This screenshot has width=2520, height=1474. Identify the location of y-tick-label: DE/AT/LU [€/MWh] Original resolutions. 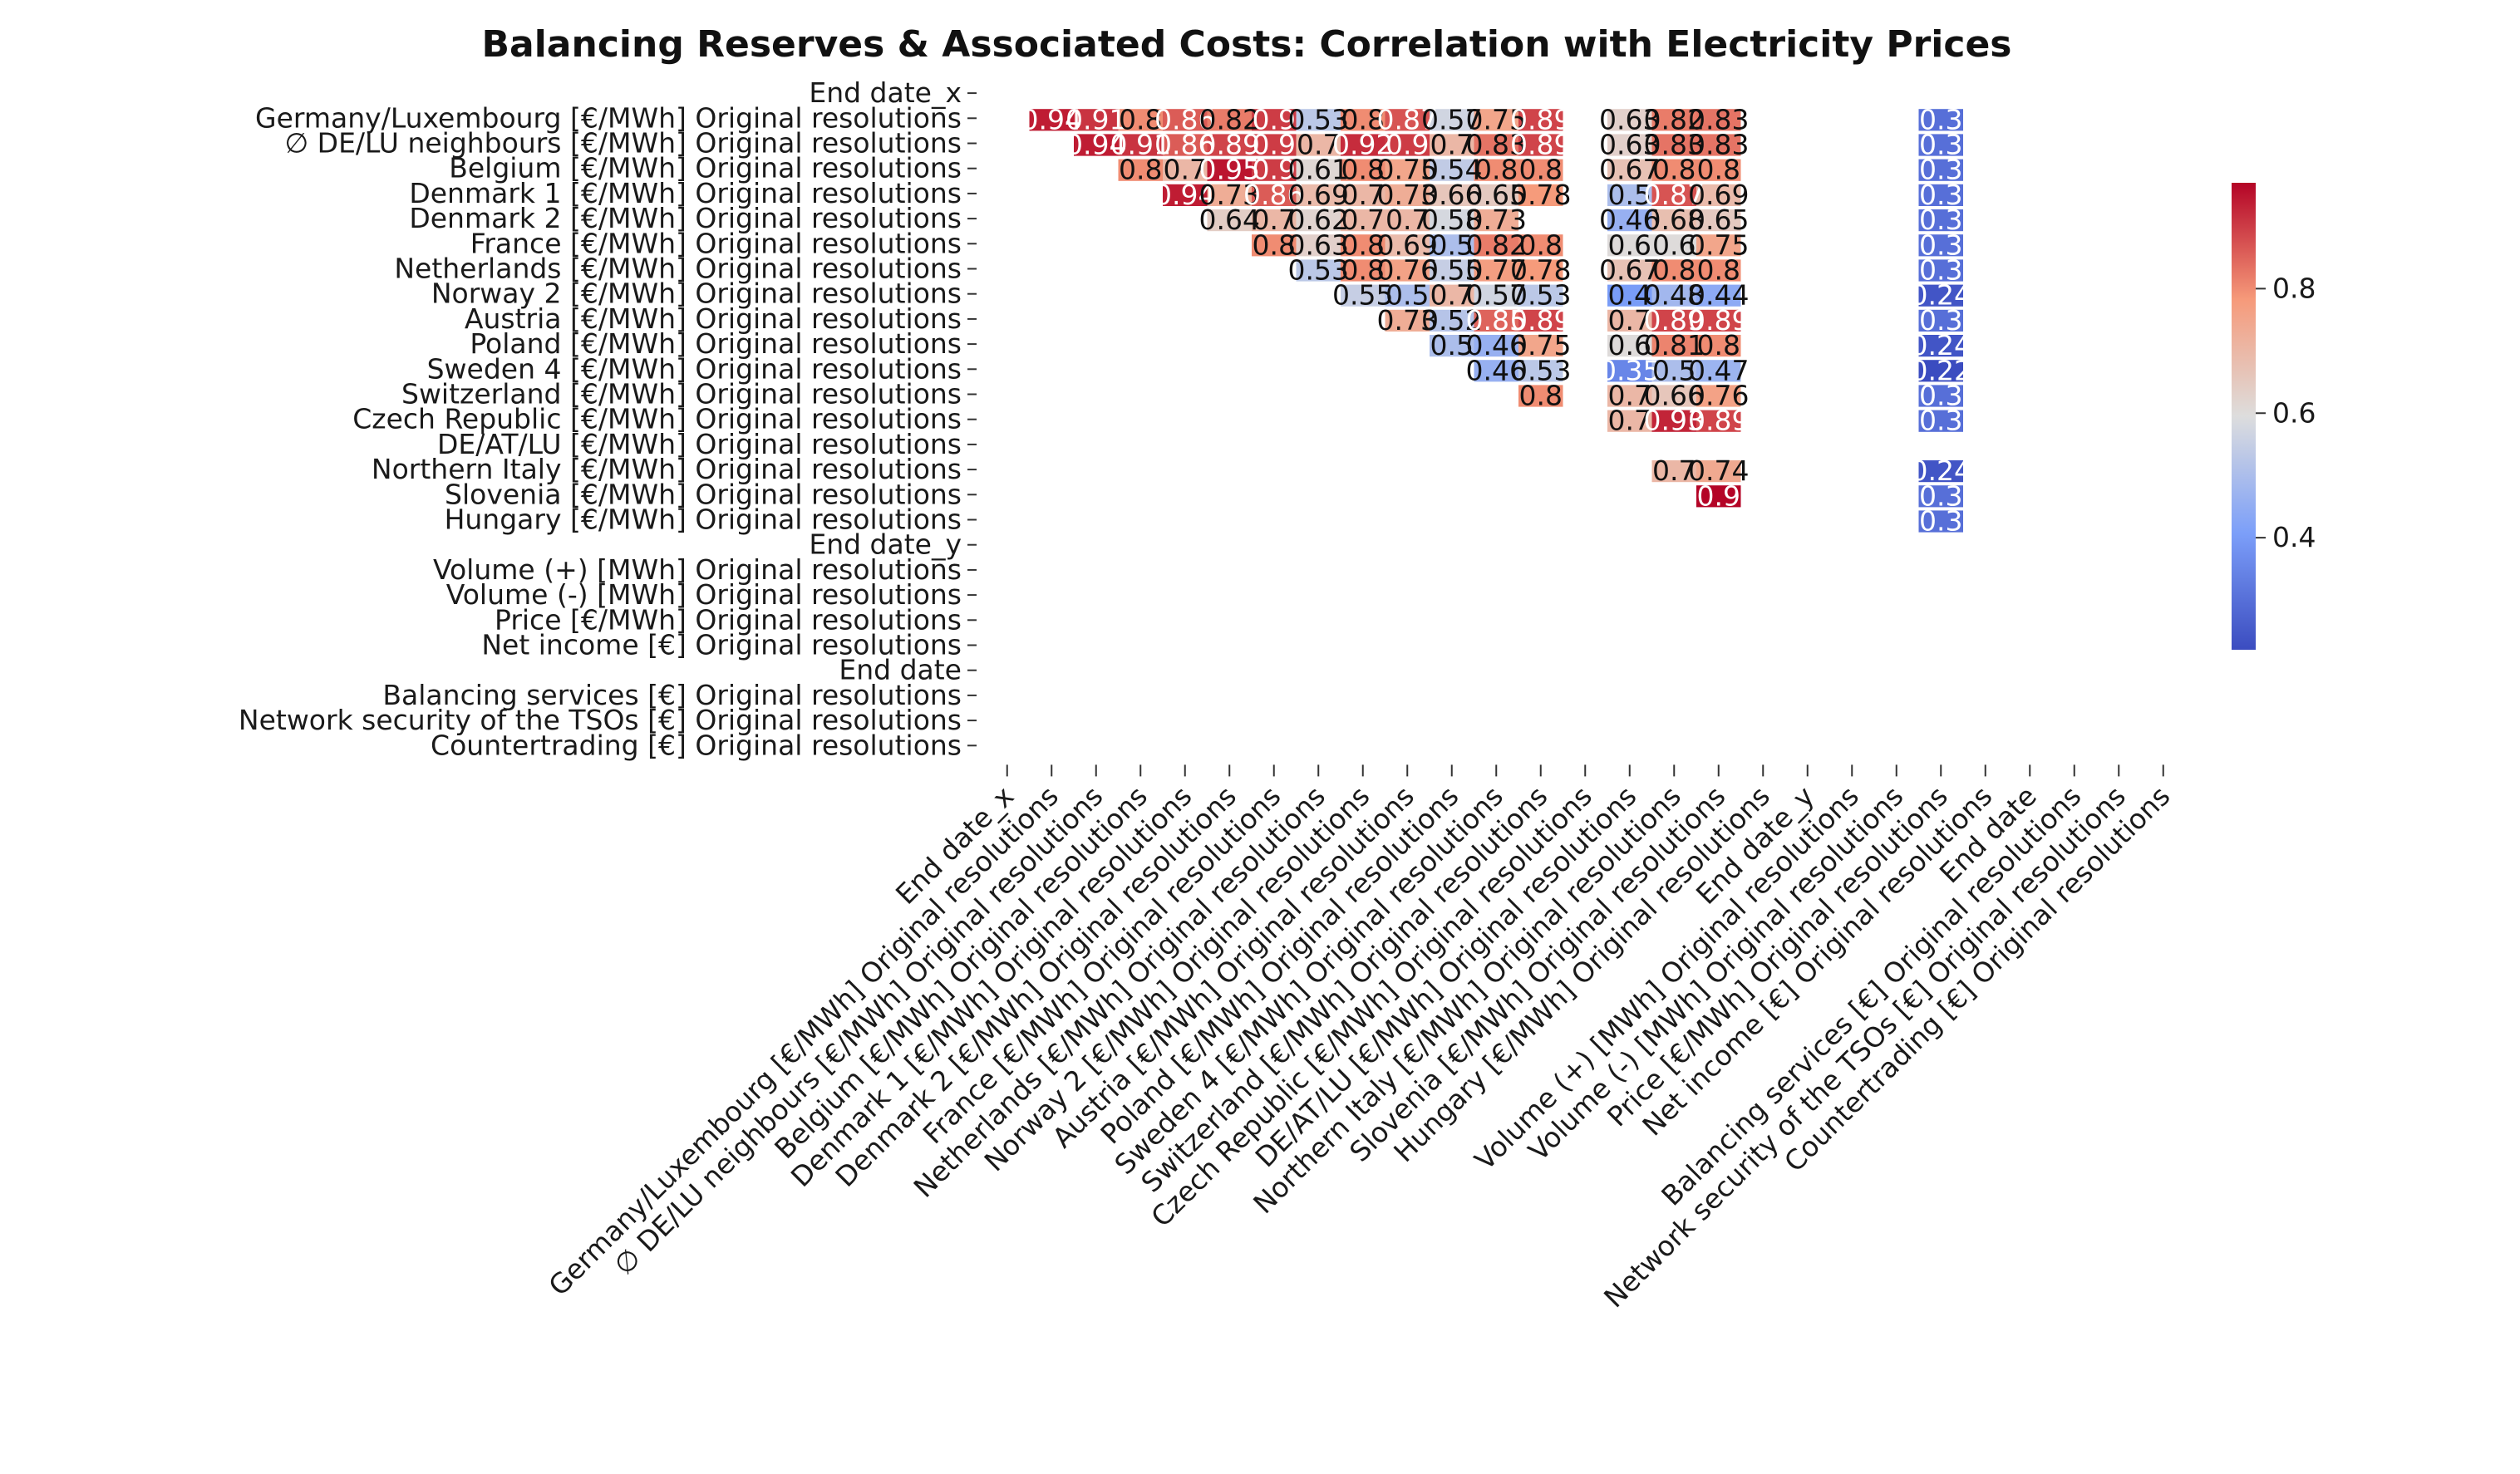
(699, 444).